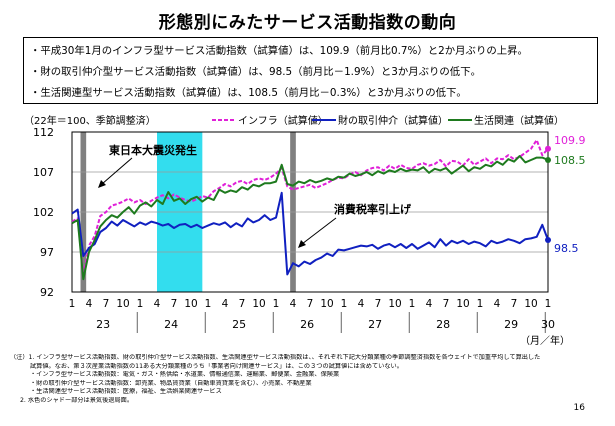 The image size is (615, 426). What do you see at coordinates (47, 292) in the screenshot?
I see `y-tick-92: 92` at bounding box center [47, 292].